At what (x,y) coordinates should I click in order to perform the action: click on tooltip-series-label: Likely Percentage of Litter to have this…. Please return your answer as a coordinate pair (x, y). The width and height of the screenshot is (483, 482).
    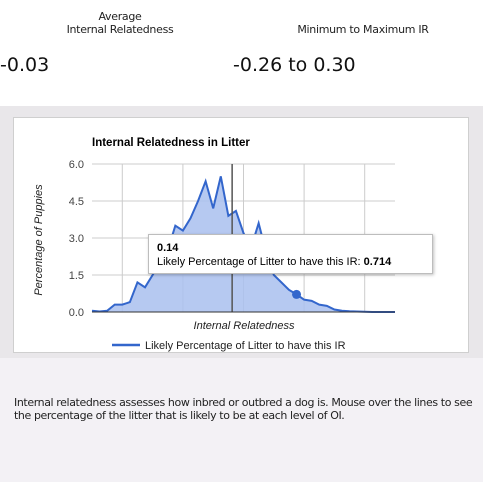
    Looking at the image, I should click on (259, 262).